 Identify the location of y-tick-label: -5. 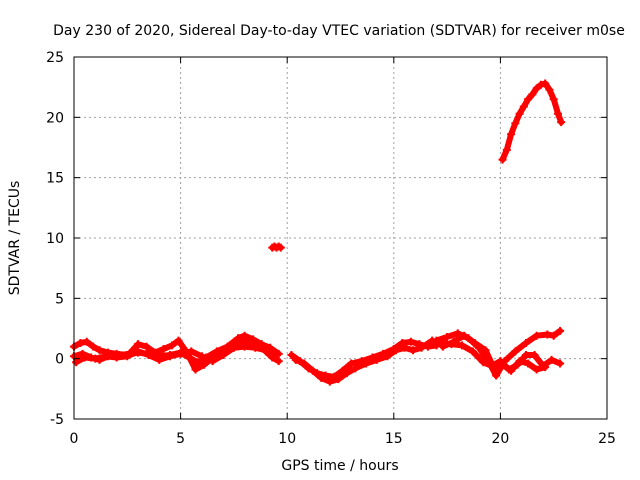
(57, 420).